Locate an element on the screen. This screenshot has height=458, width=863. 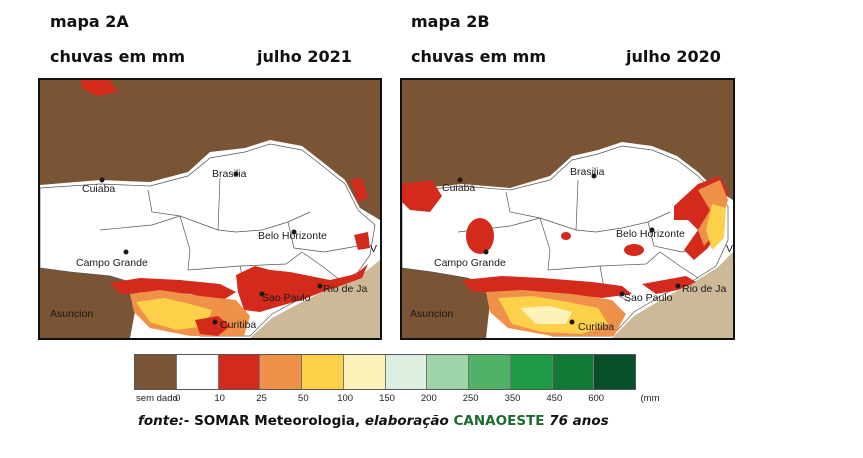
map-b-subtitle: chuvas em mm is located at coordinates (479, 56).